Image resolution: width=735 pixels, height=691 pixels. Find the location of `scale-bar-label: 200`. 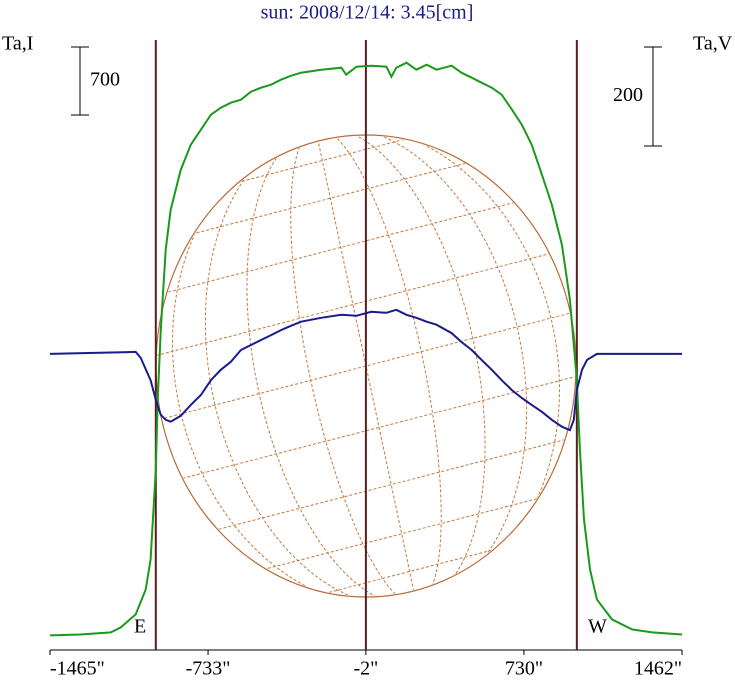

scale-bar-label: 200 is located at coordinates (628, 95).